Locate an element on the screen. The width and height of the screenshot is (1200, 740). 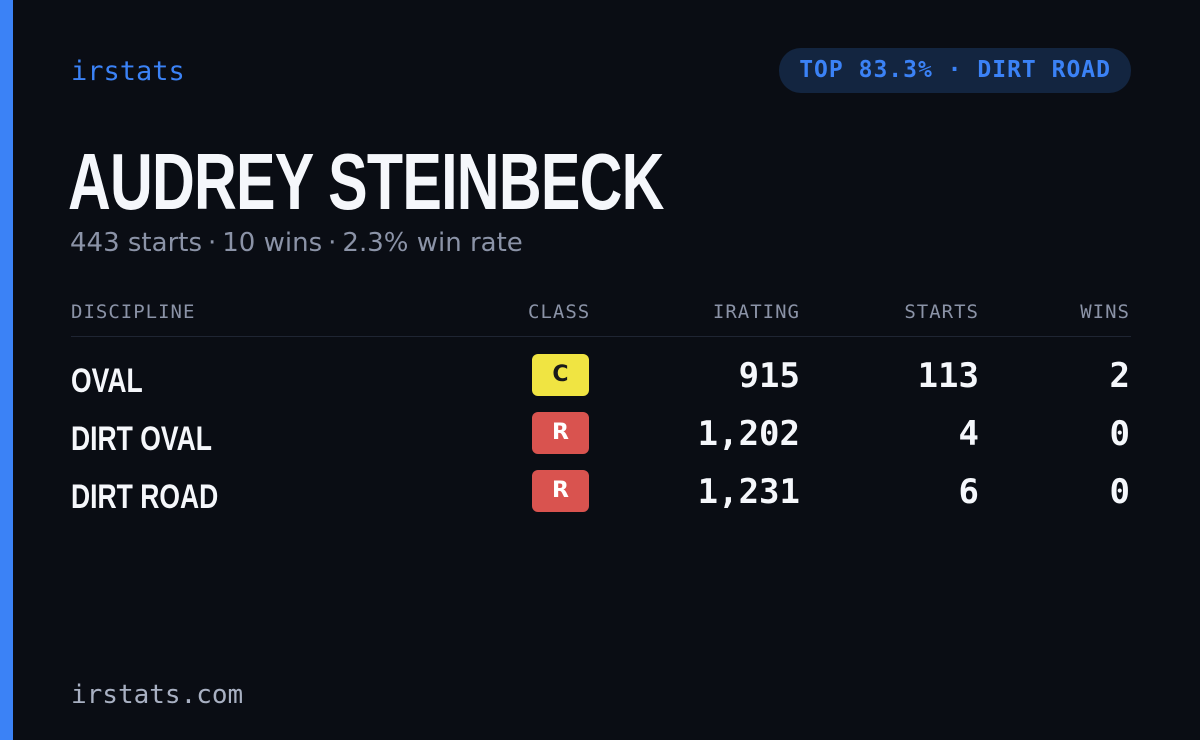
header-discipline: DISCIPLINE is located at coordinates (133, 312).